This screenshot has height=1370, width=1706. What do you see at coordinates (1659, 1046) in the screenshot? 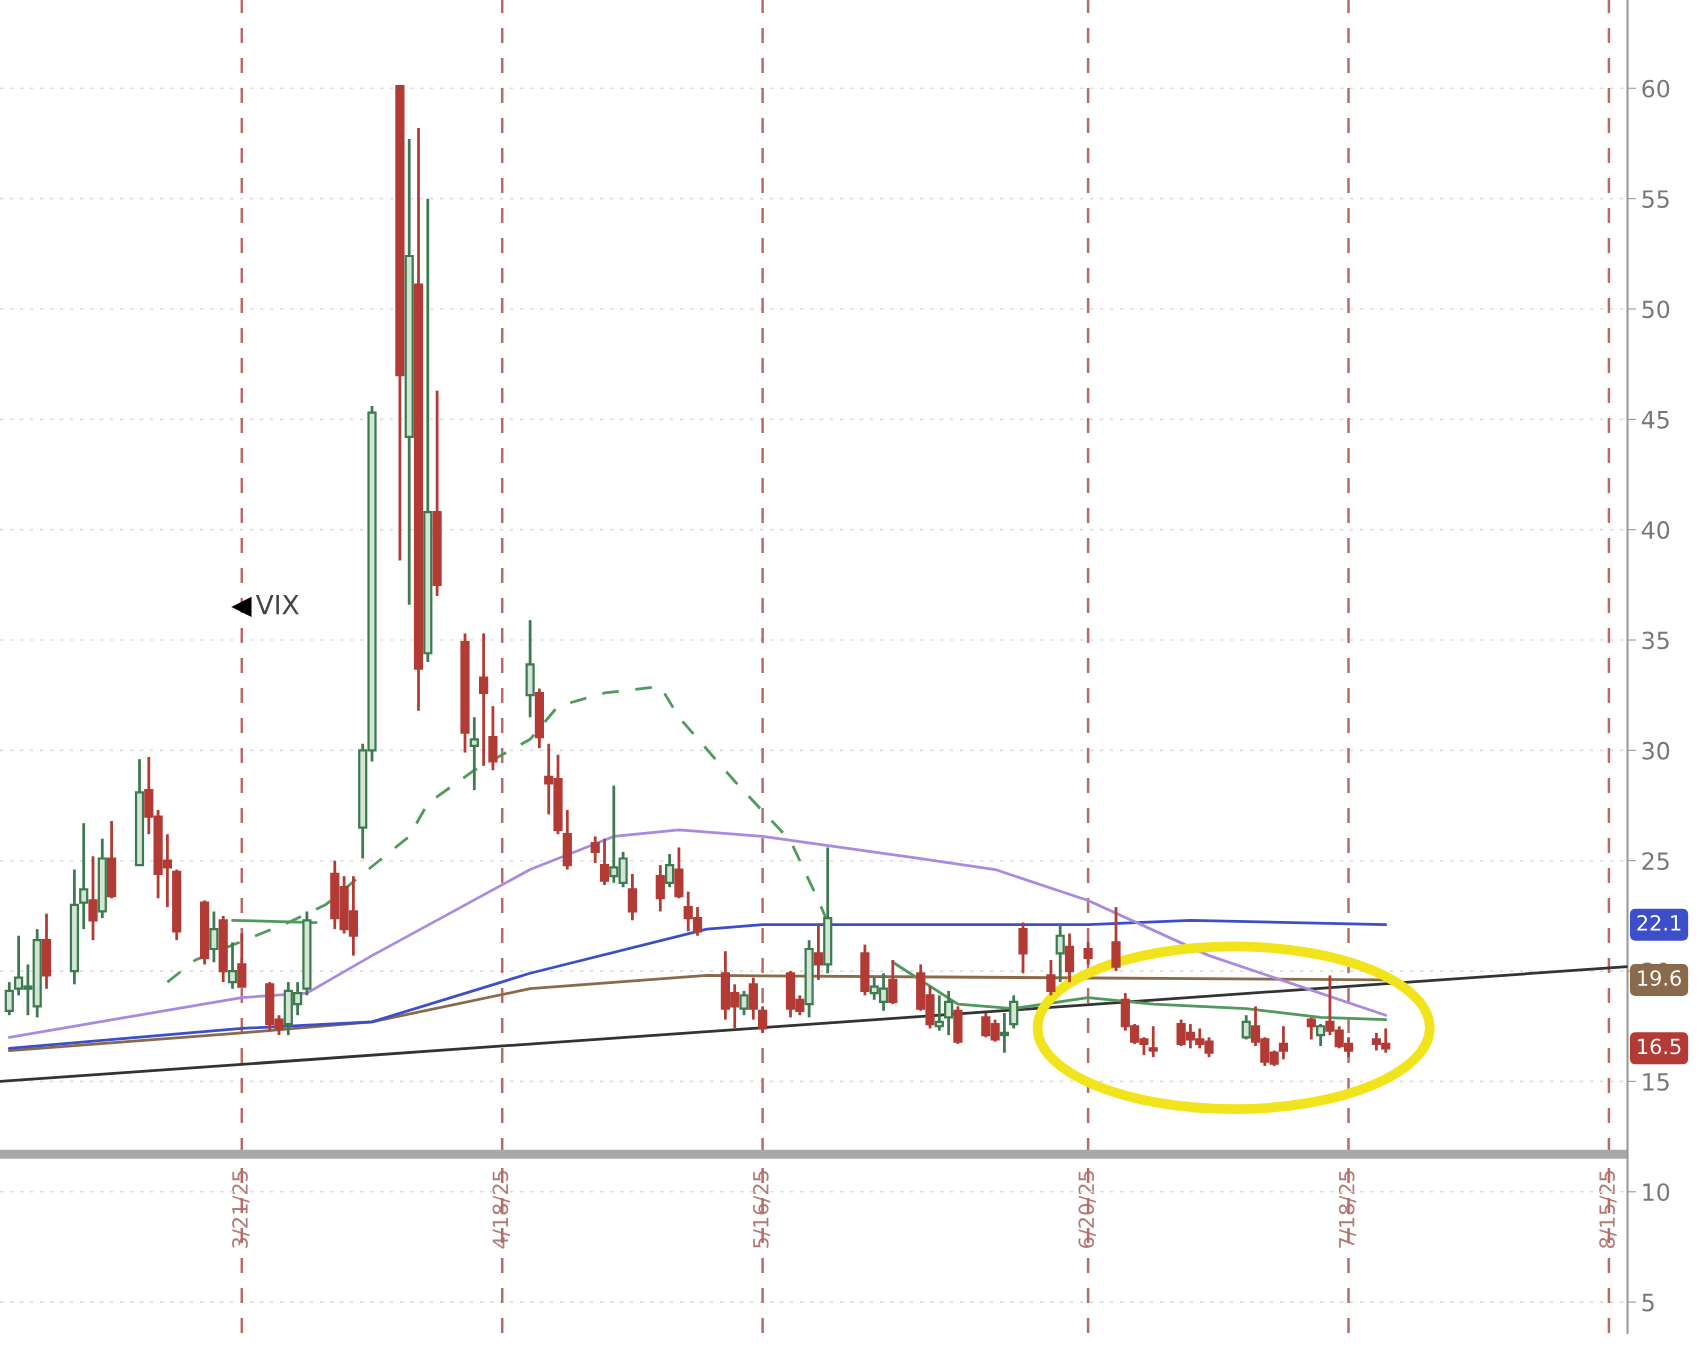
I see `text: 16.5` at bounding box center [1659, 1046].